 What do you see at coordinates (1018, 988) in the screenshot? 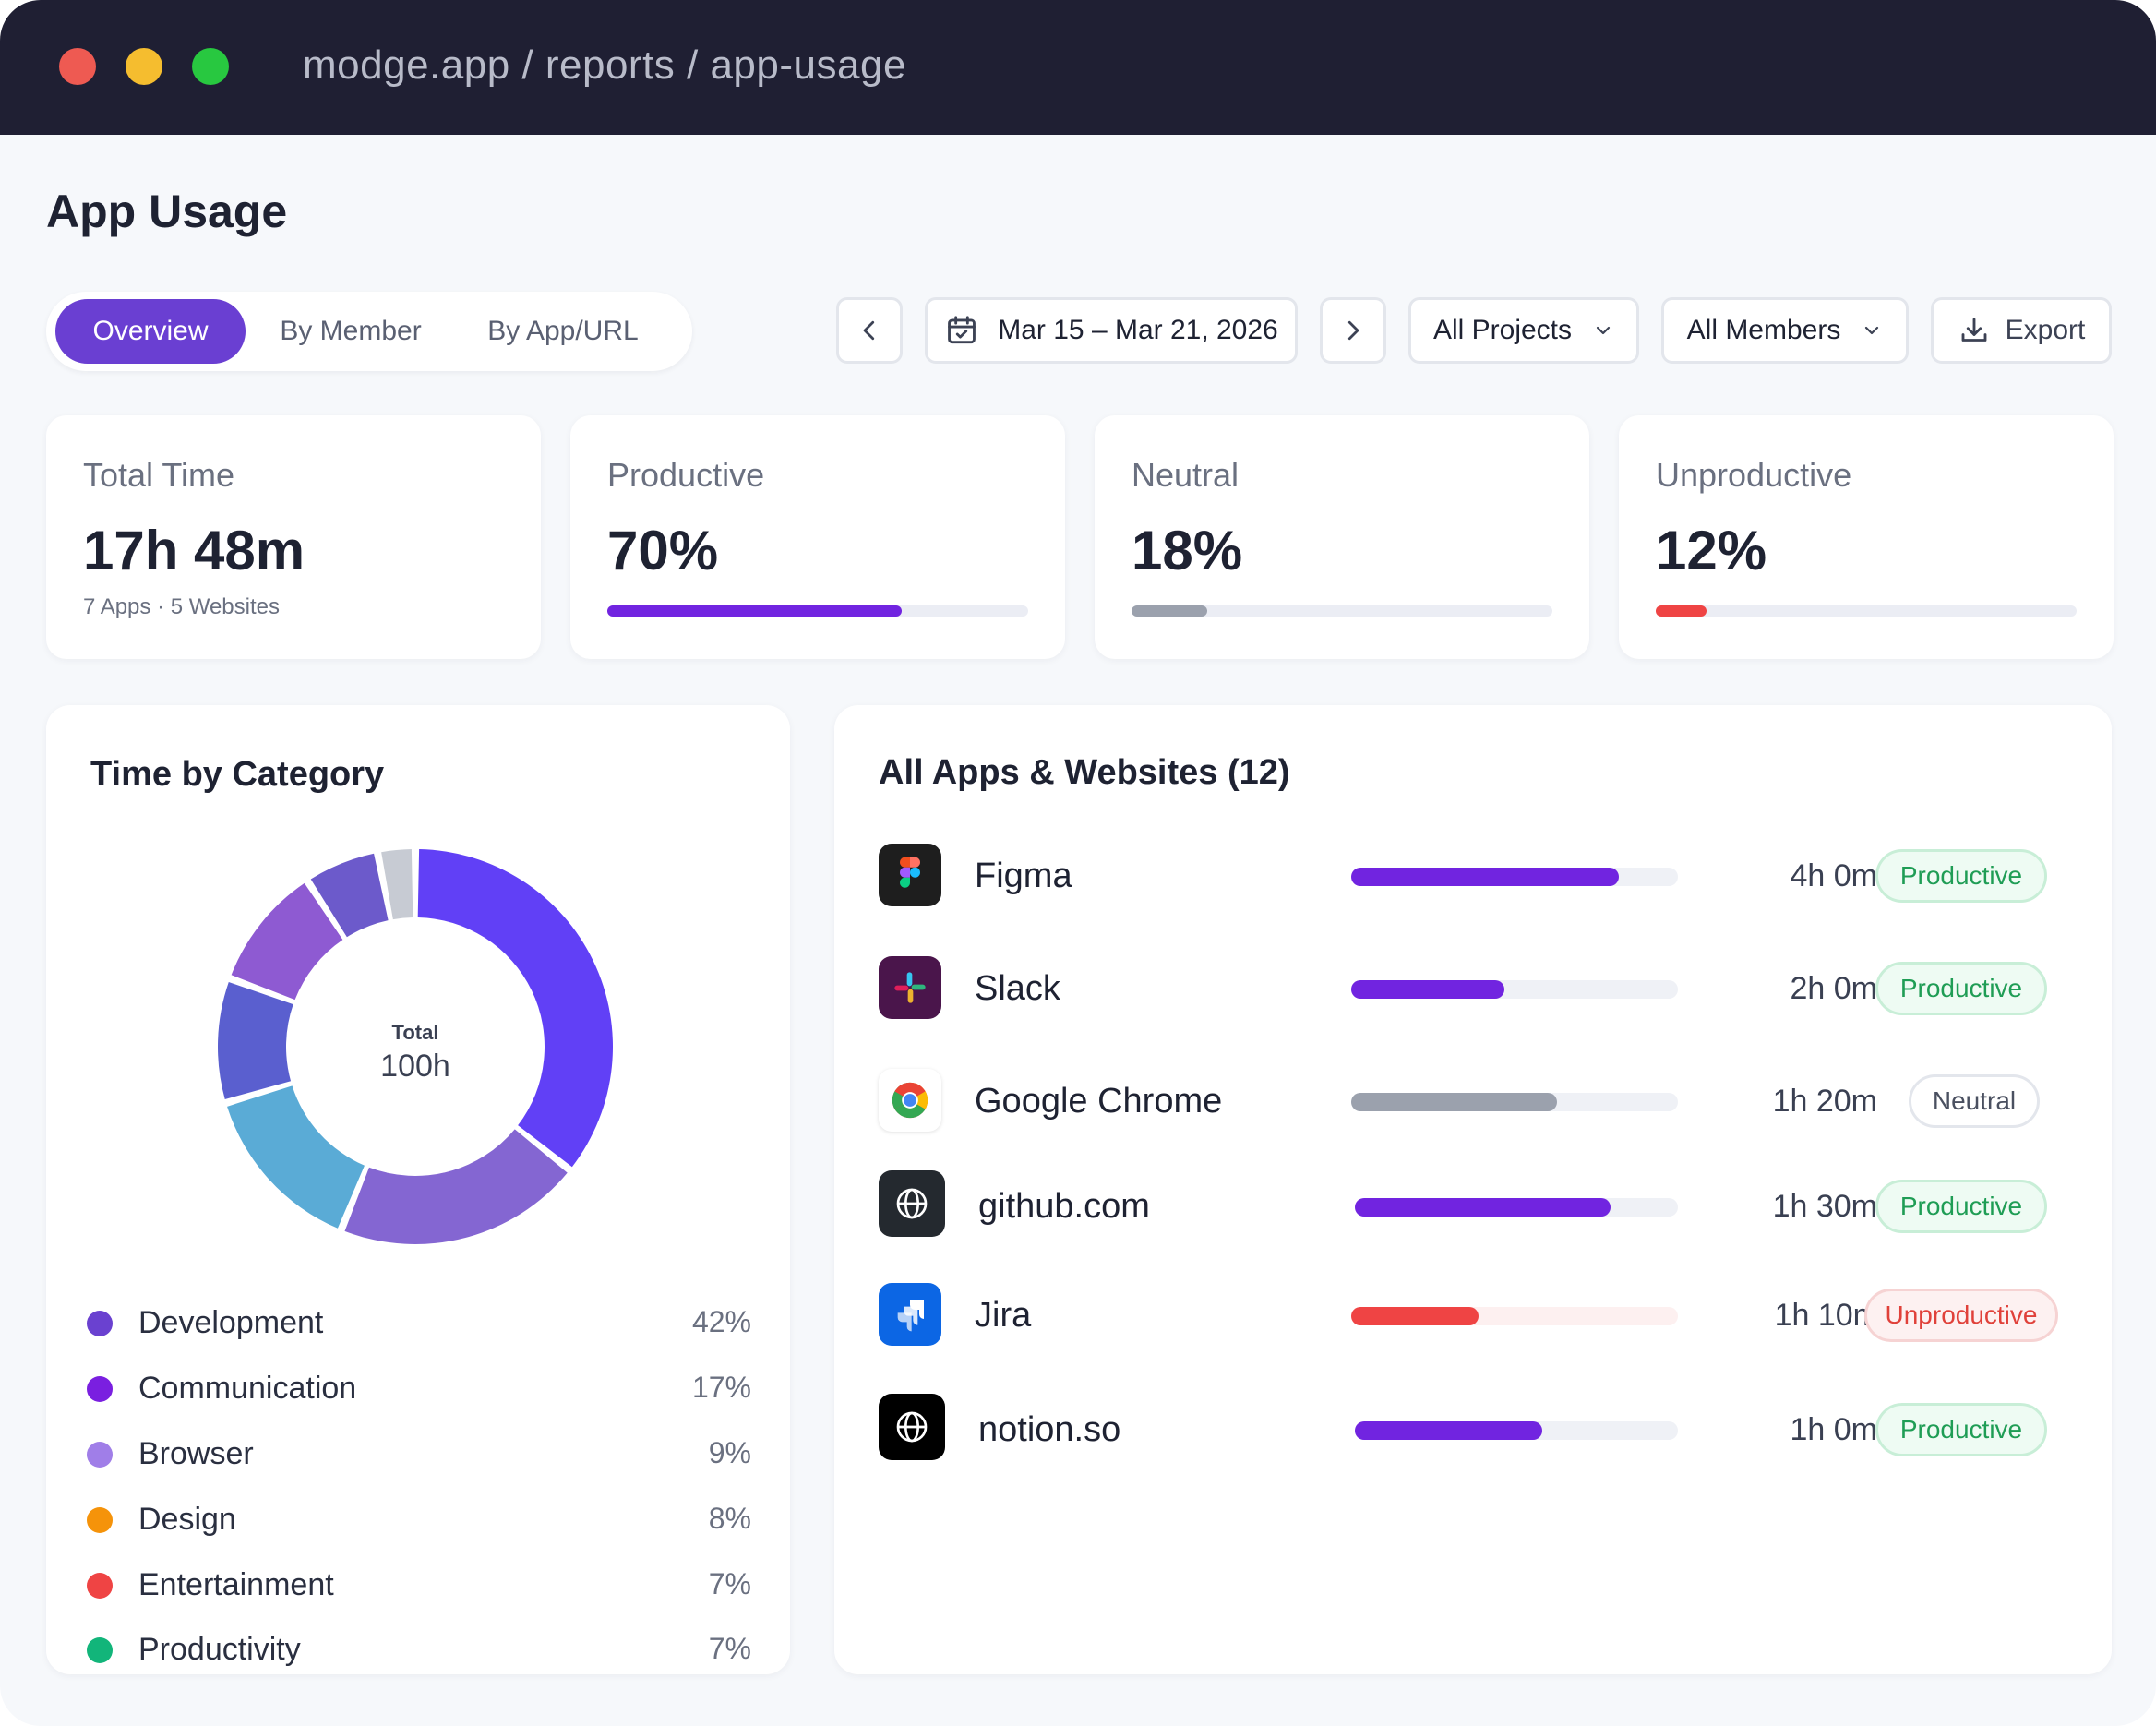
I see `app-name: Slack` at bounding box center [1018, 988].